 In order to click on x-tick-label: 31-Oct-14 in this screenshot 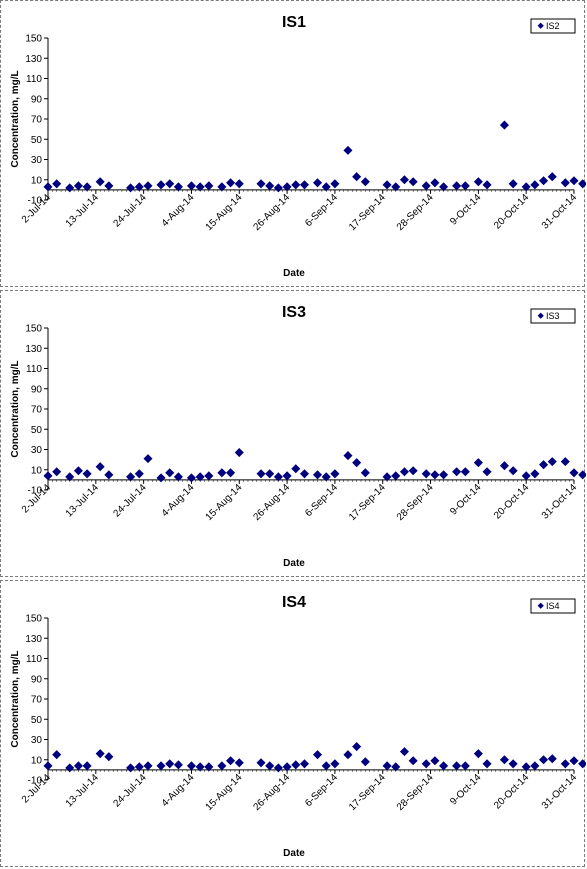, I will do `click(560, 212)`.